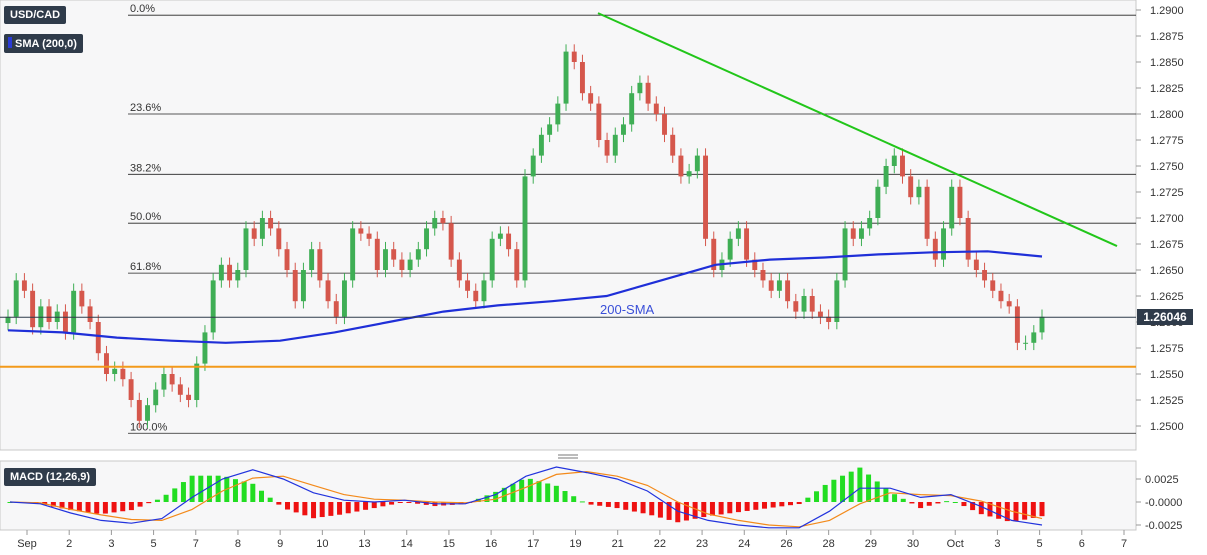 The height and width of the screenshot is (555, 1207). Describe the element at coordinates (280, 544) in the screenshot. I see `time-tick-label: 9` at that location.